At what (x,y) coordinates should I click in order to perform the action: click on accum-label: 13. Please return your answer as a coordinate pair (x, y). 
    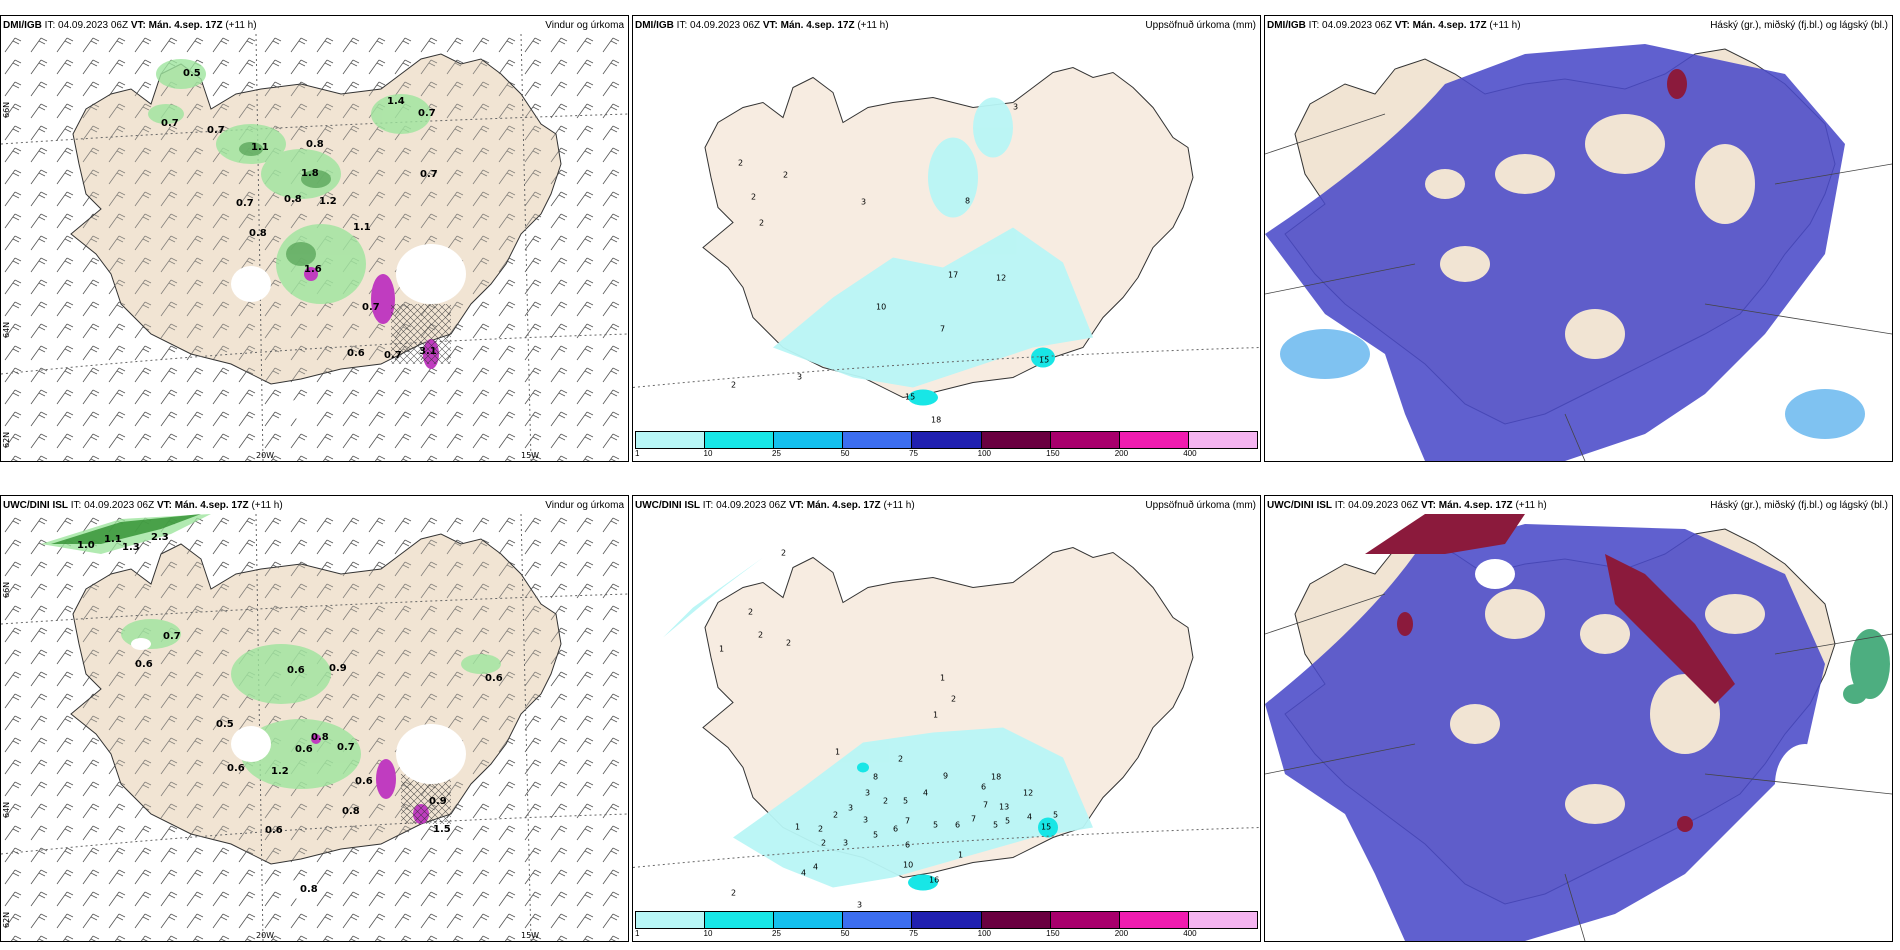
    Looking at the image, I should click on (1004, 807).